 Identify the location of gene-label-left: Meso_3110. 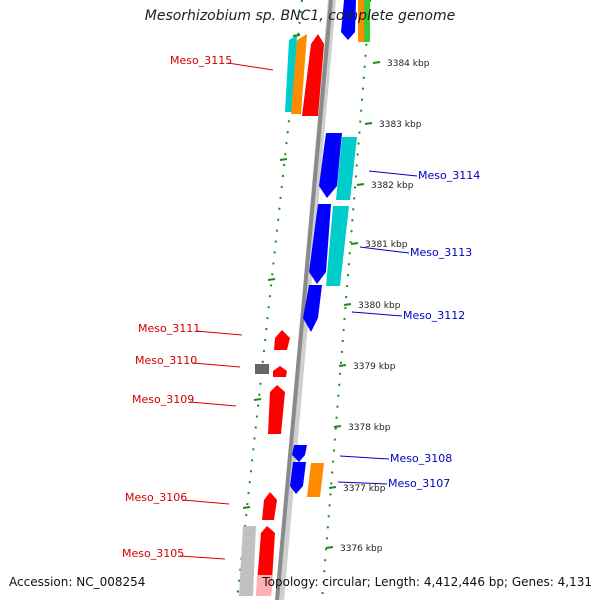
(166, 360).